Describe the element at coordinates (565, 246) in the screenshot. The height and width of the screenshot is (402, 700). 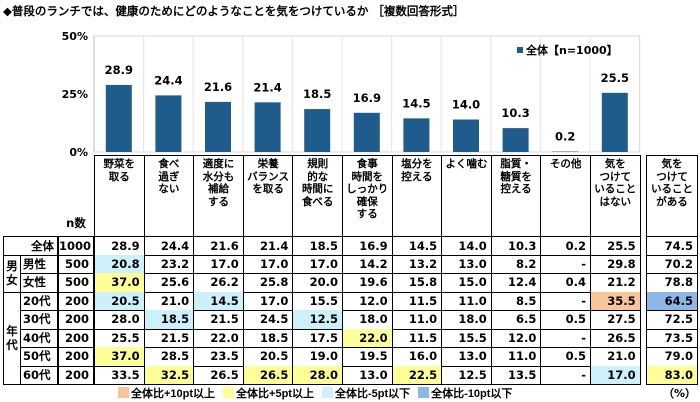
I see `table-cell: 0.2` at that location.